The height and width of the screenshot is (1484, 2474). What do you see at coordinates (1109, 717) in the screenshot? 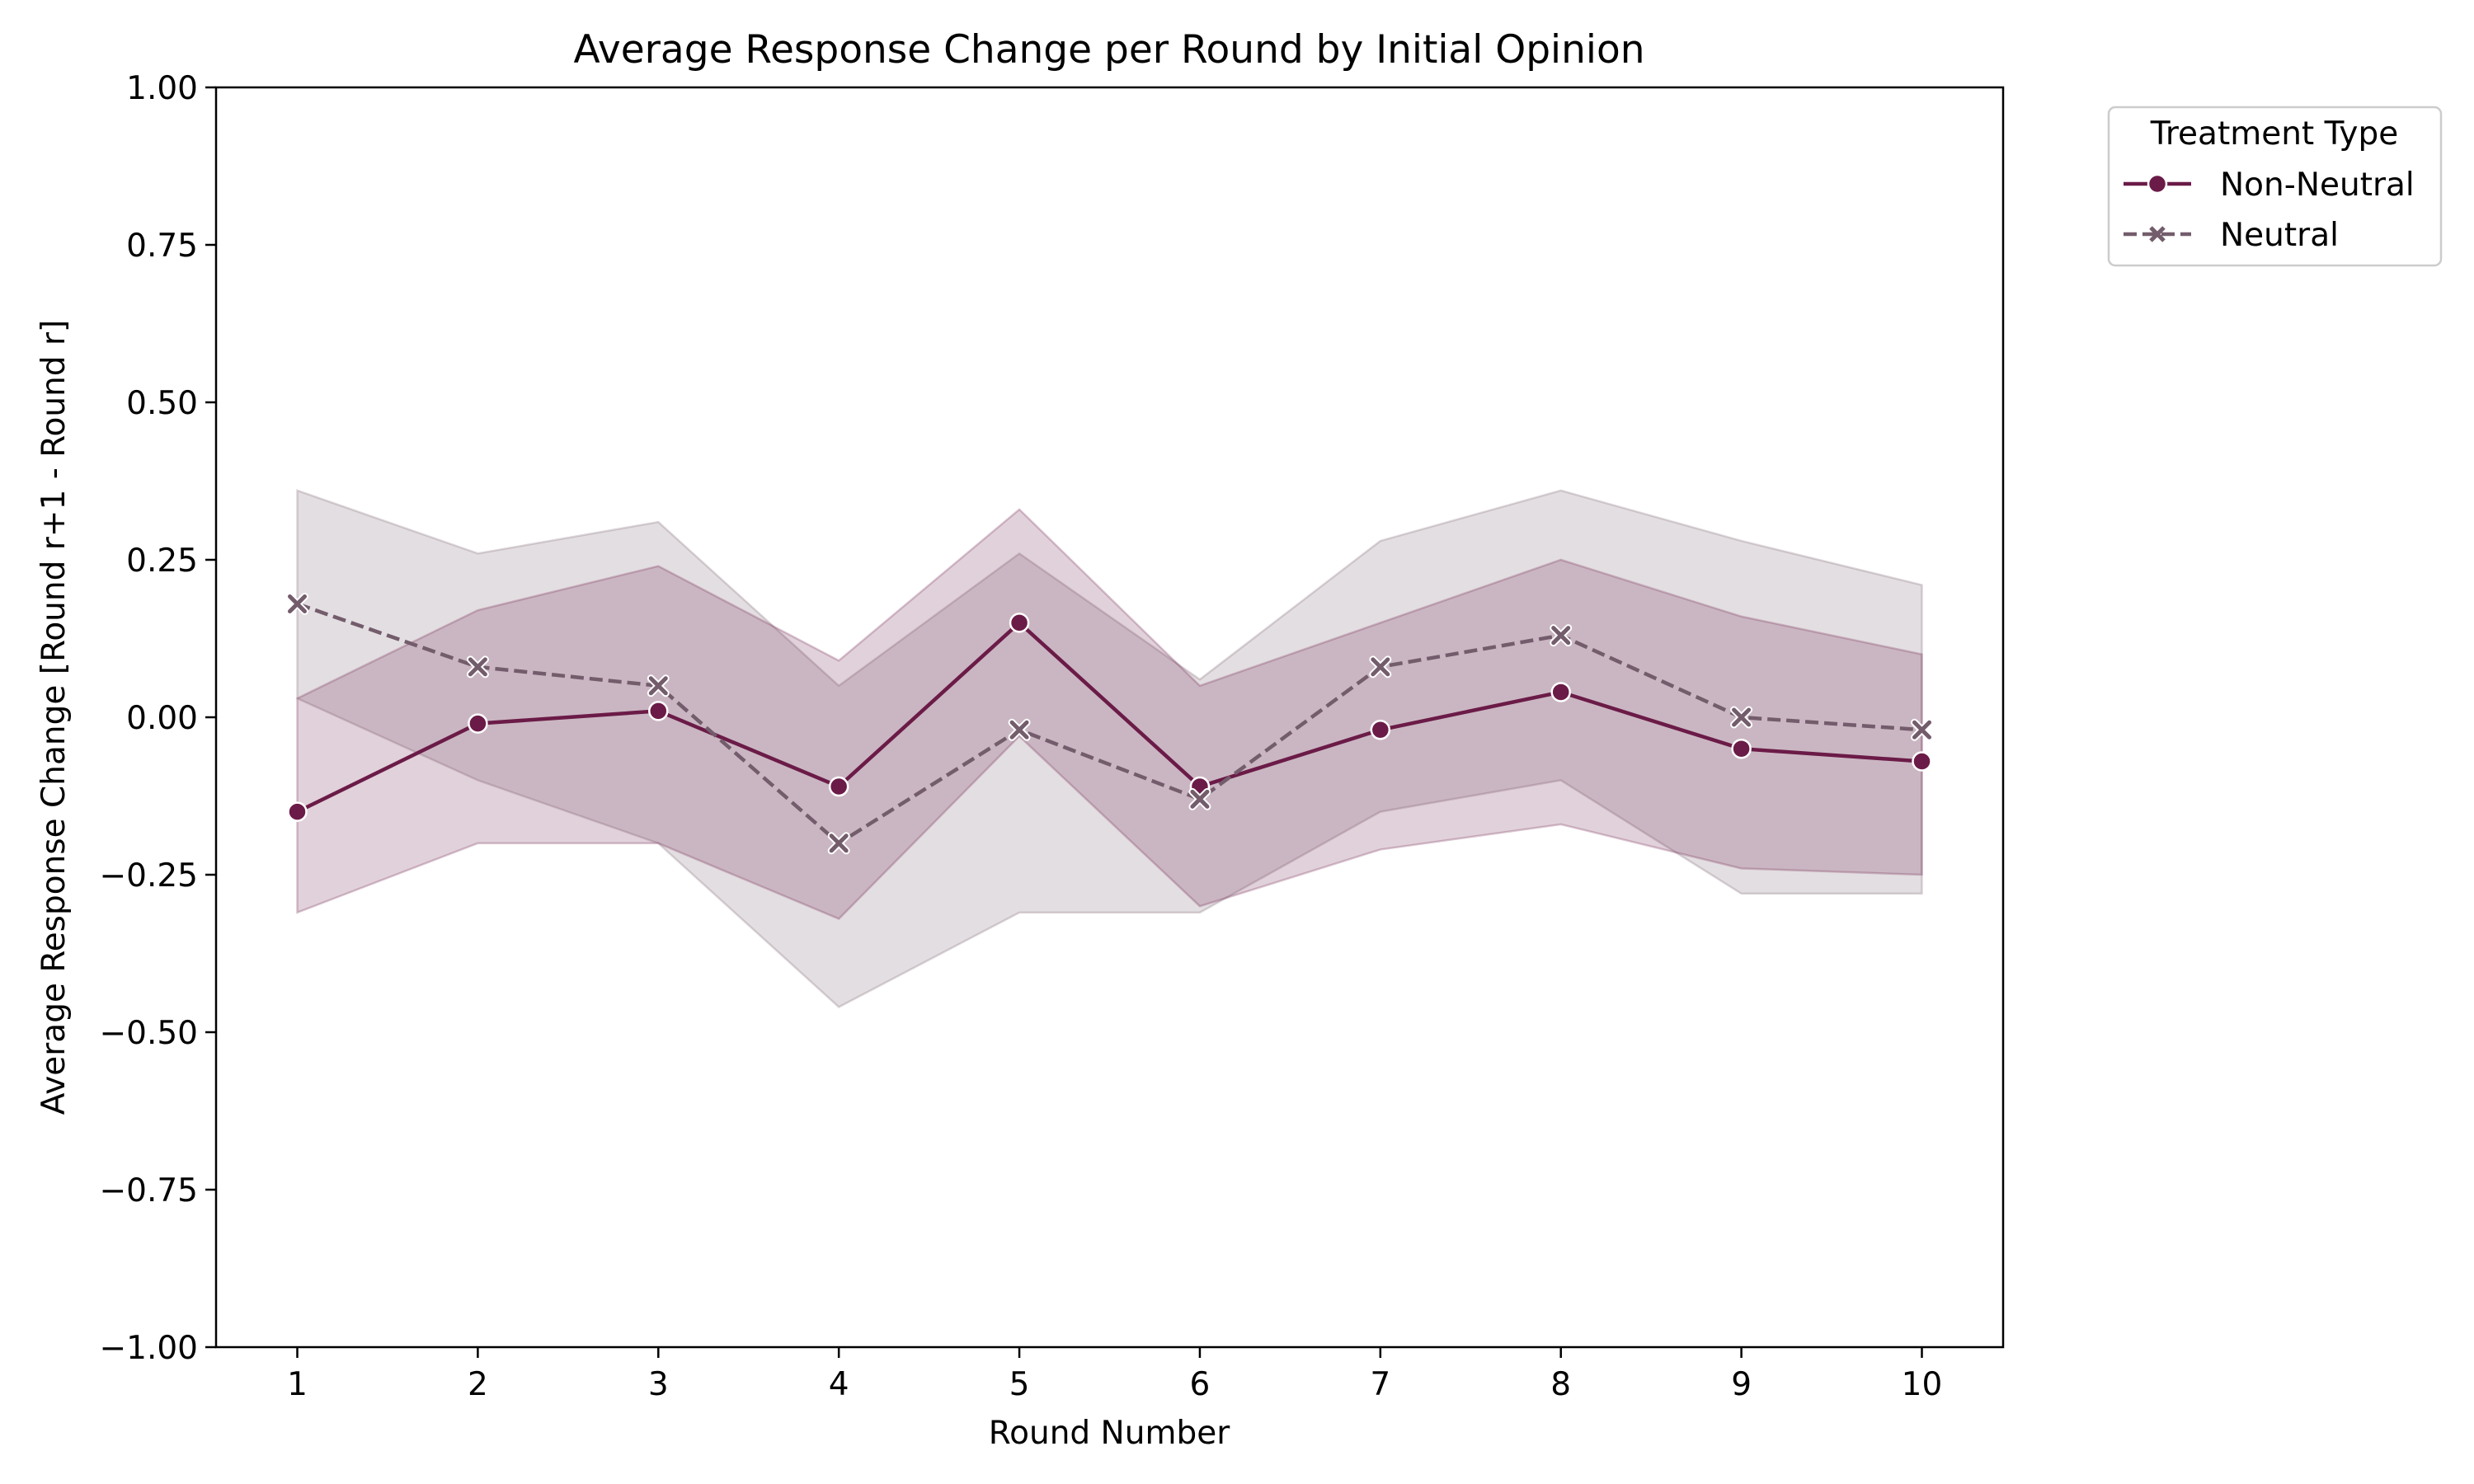
I see `series-line-non-neutral` at bounding box center [1109, 717].